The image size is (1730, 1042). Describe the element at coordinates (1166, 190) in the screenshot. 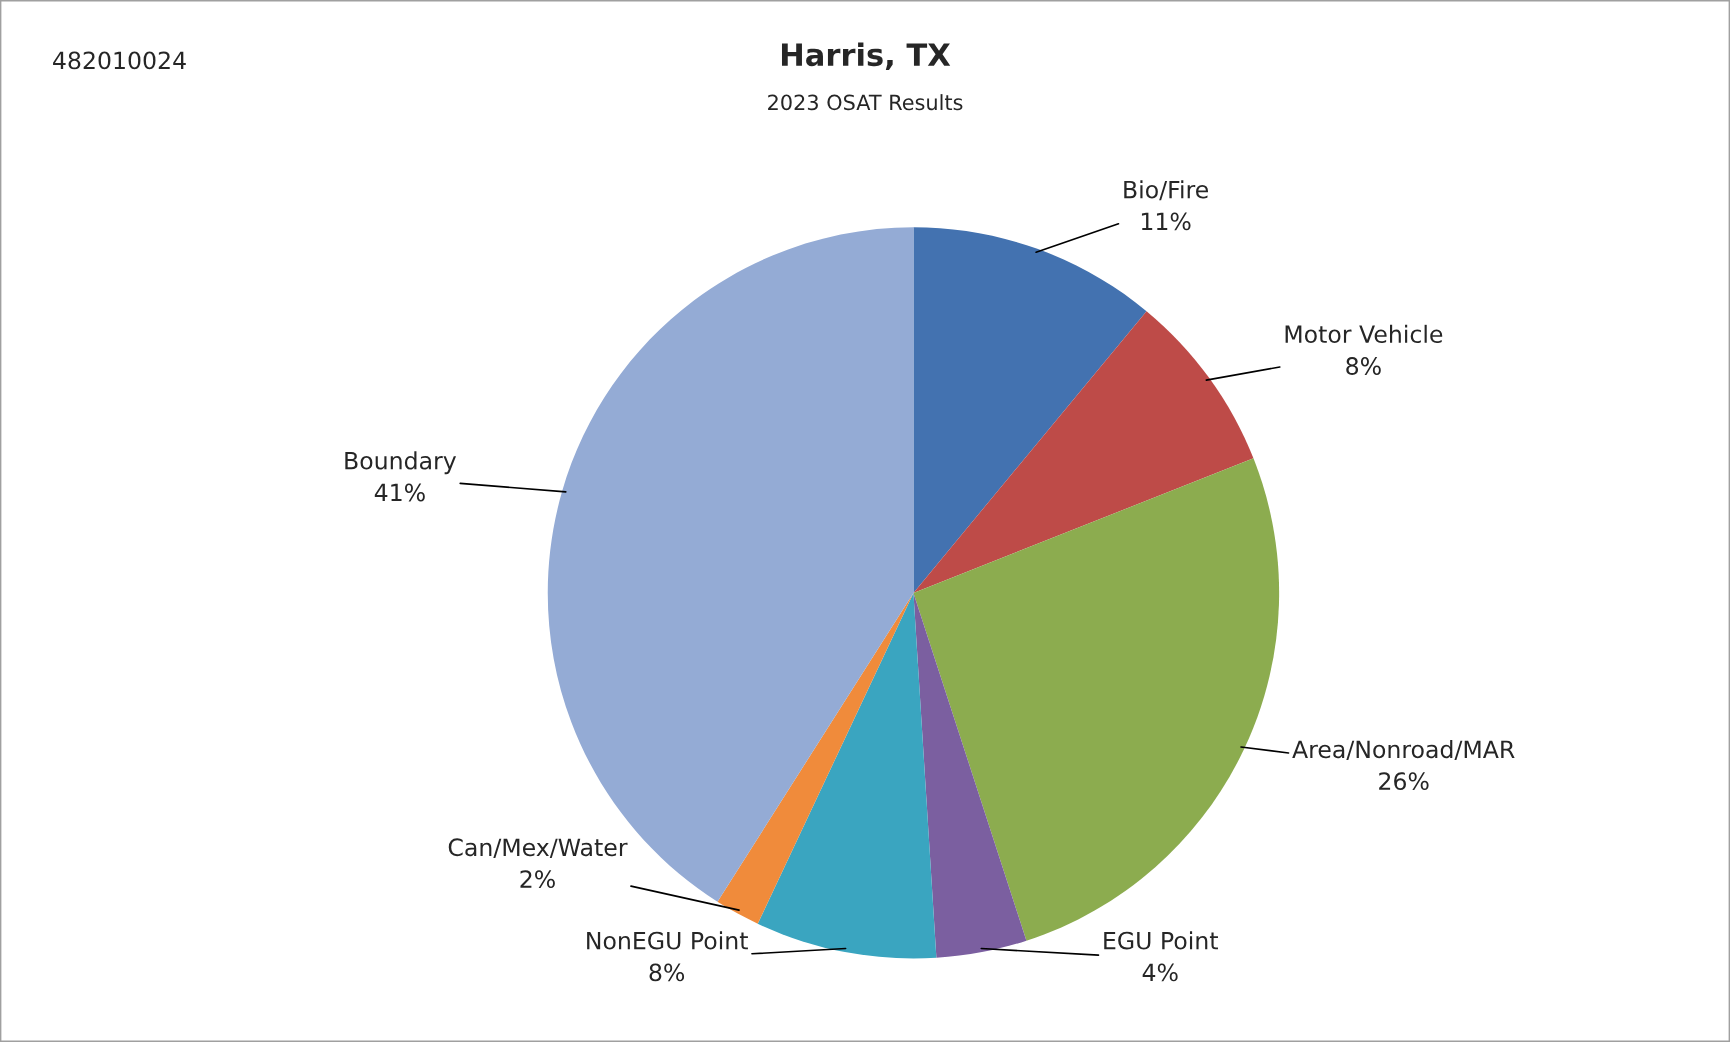

I see `slice-label: Bio/Fire` at that location.